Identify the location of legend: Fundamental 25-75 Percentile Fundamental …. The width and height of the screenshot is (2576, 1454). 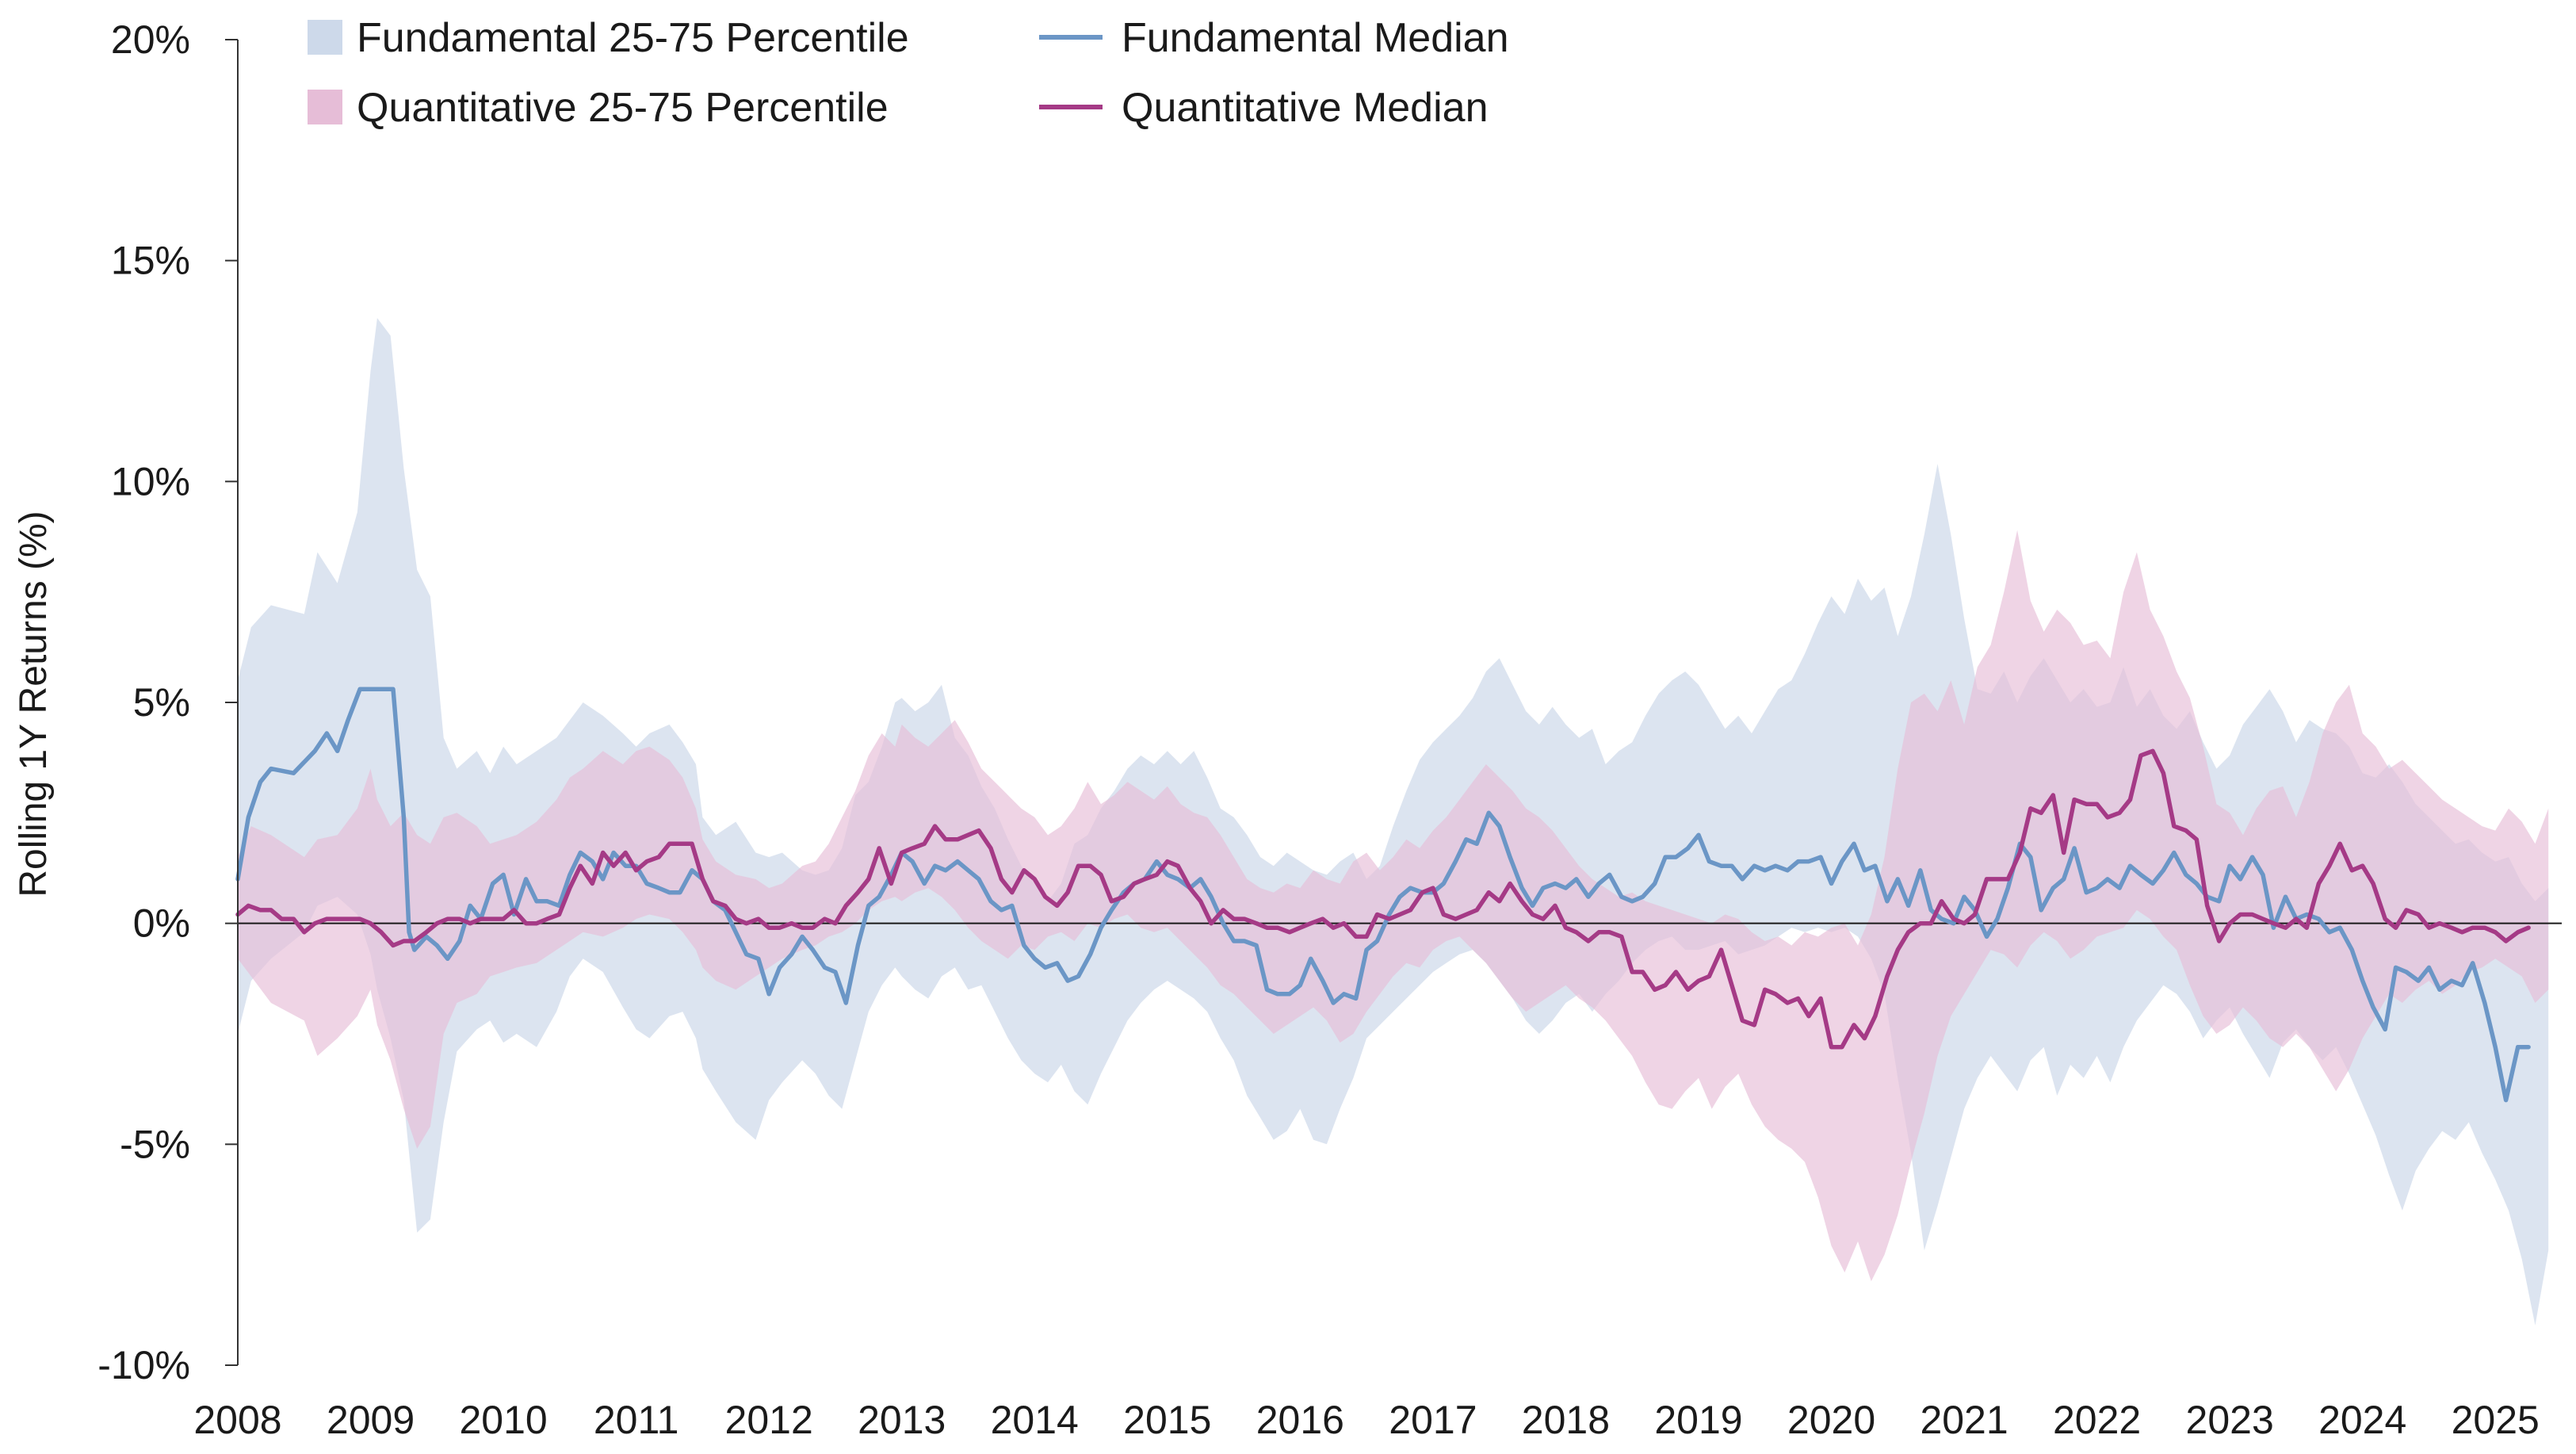
(908, 73).